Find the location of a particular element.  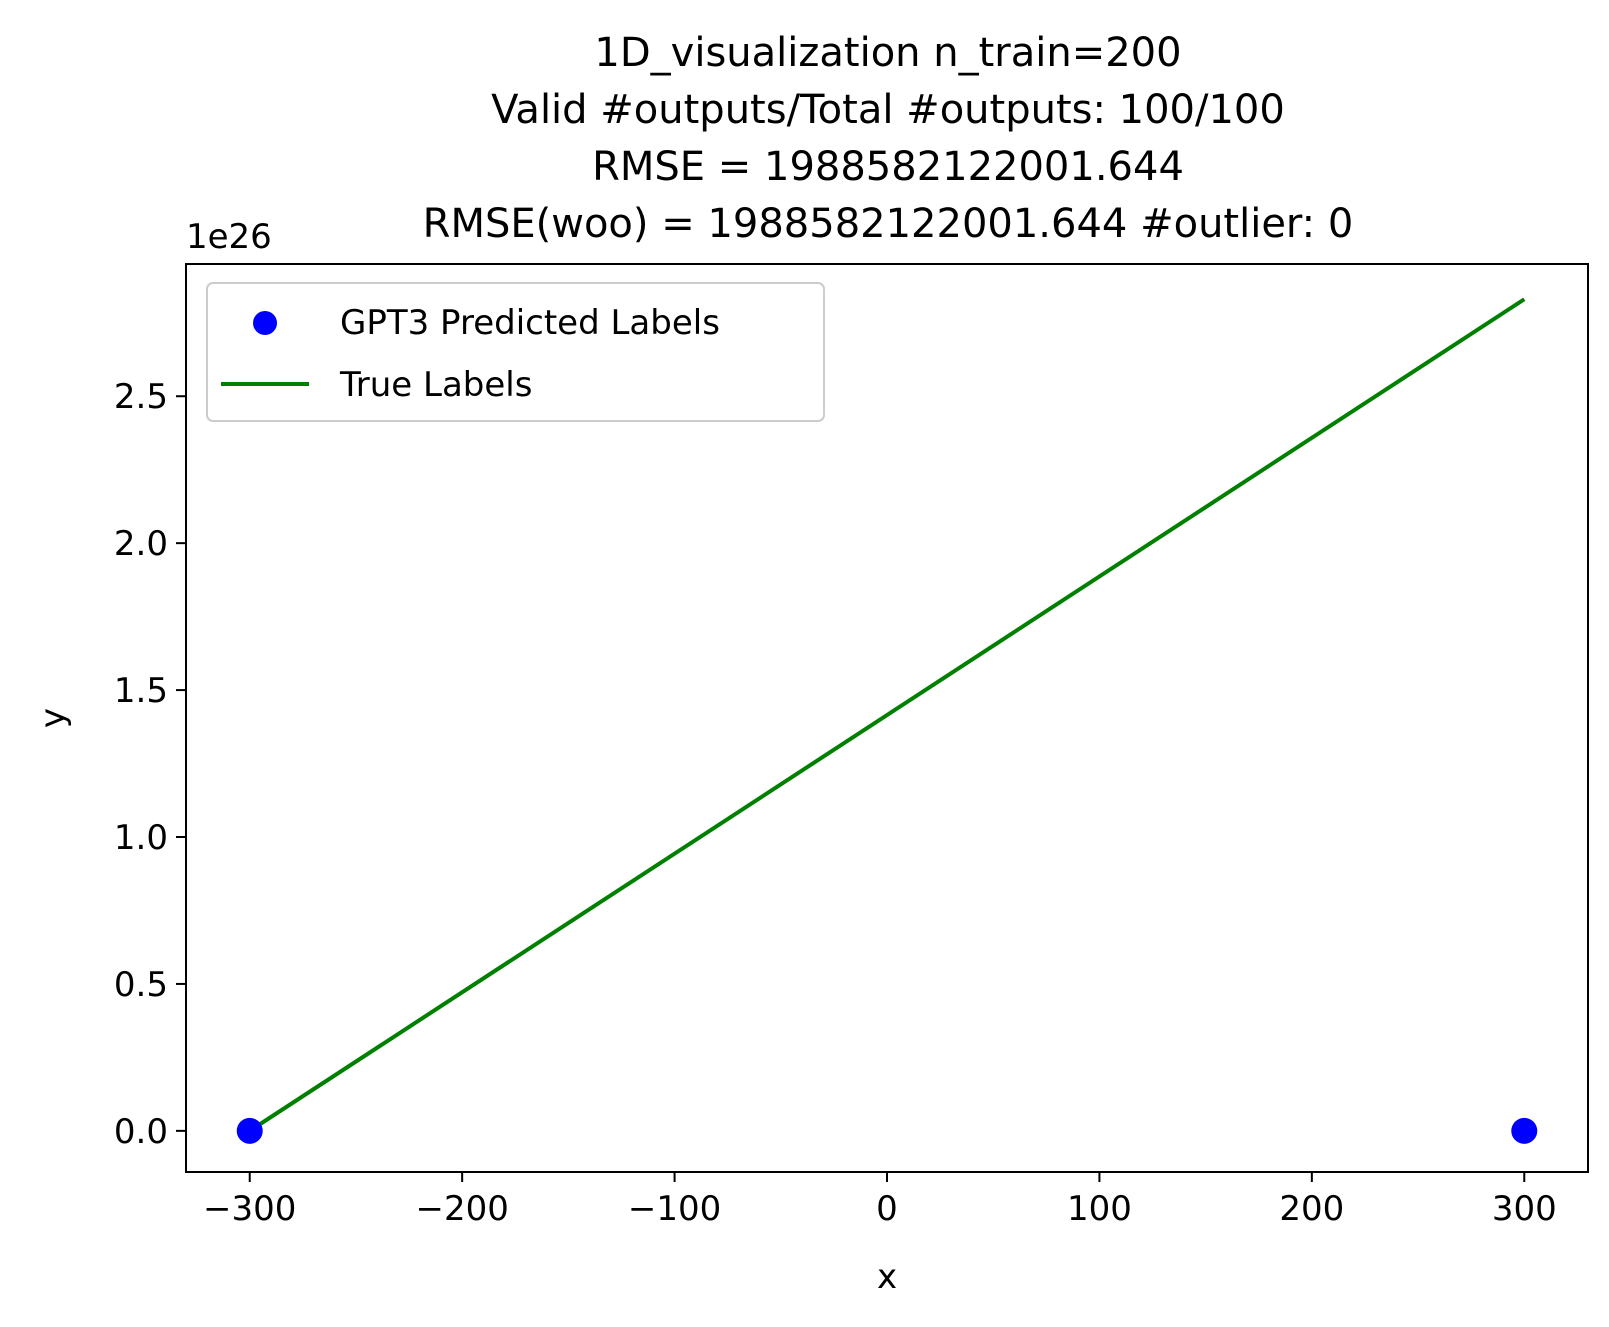

legend-label-predicted: GPT3 Predicted Labels is located at coordinates (530, 323).